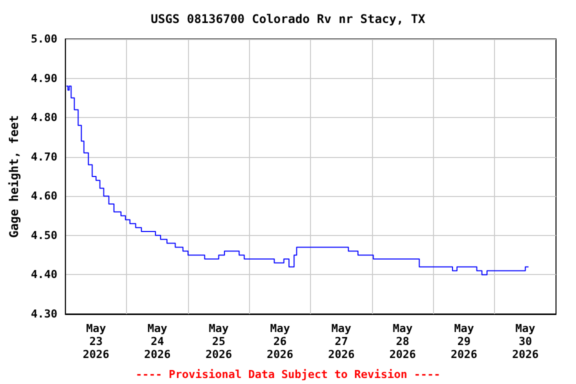 The height and width of the screenshot is (384, 576). Describe the element at coordinates (157, 341) in the screenshot. I see `x-tick-label: May 24 2026` at that location.